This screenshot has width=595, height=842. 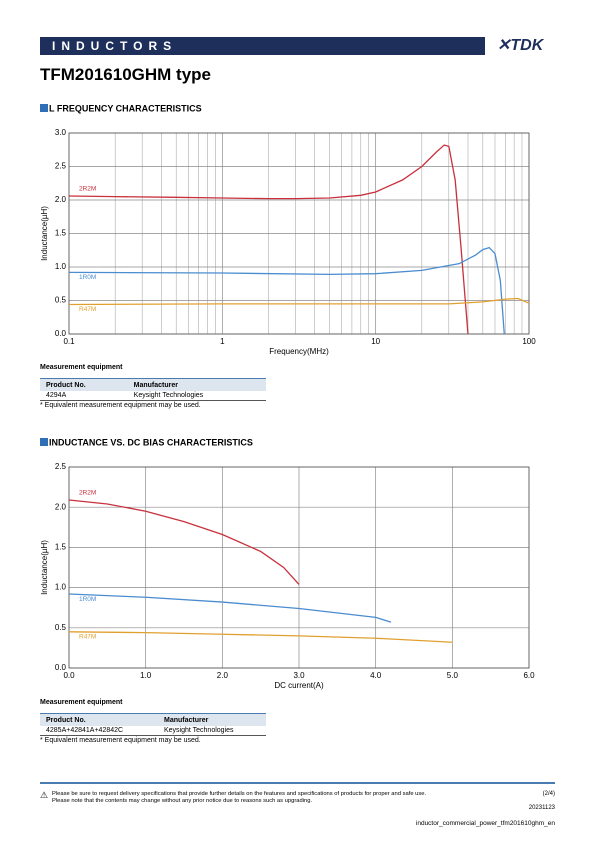 I want to click on x-tick-label: 3.0, so click(x=299, y=675).